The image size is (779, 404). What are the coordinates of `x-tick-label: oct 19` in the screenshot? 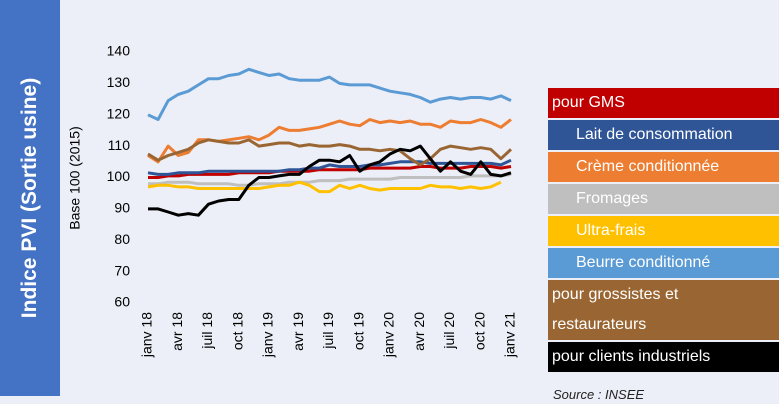 It's located at (358, 331).